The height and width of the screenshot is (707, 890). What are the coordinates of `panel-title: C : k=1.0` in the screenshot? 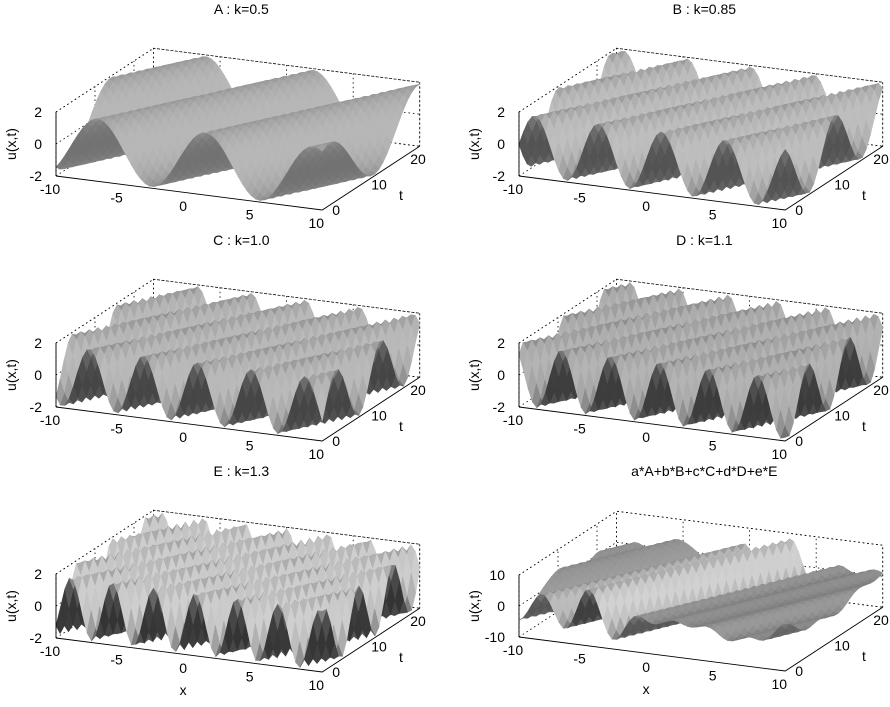 It's located at (241, 240).